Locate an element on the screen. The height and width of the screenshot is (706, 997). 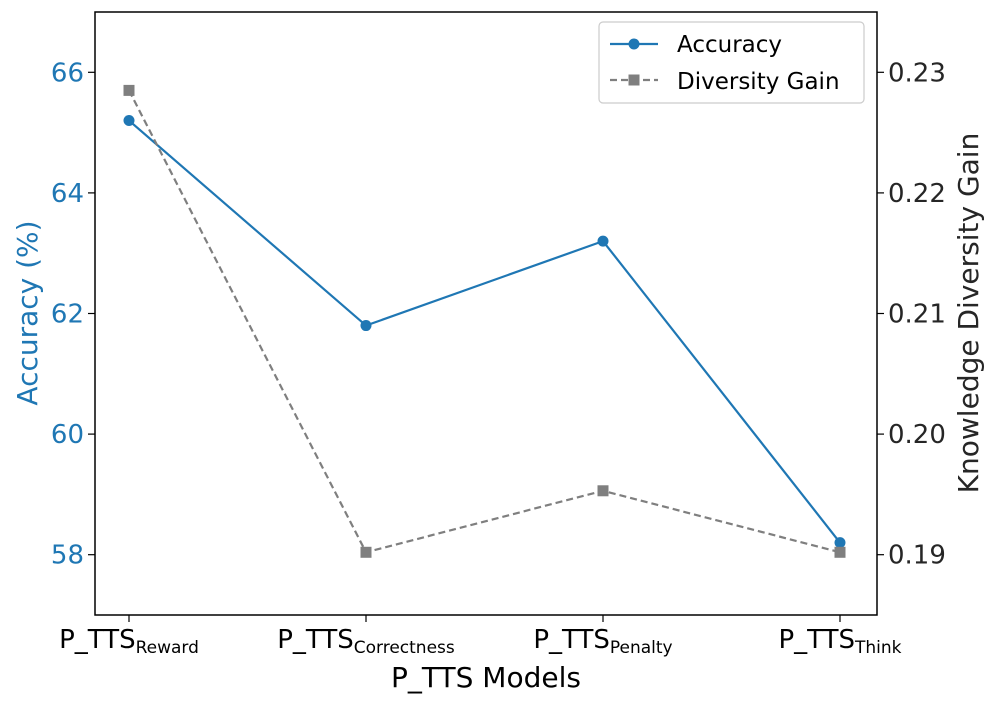
right-tick-label: 0.23 is located at coordinates (917, 73).